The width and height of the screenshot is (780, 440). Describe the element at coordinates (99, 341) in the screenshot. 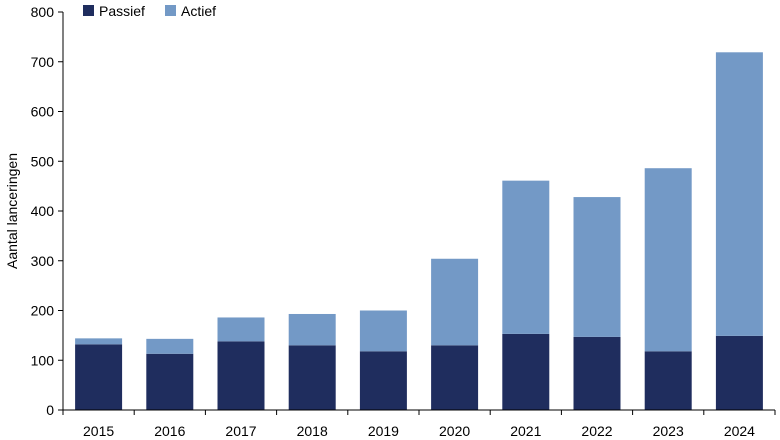

I see `bar-actief-2015` at that location.